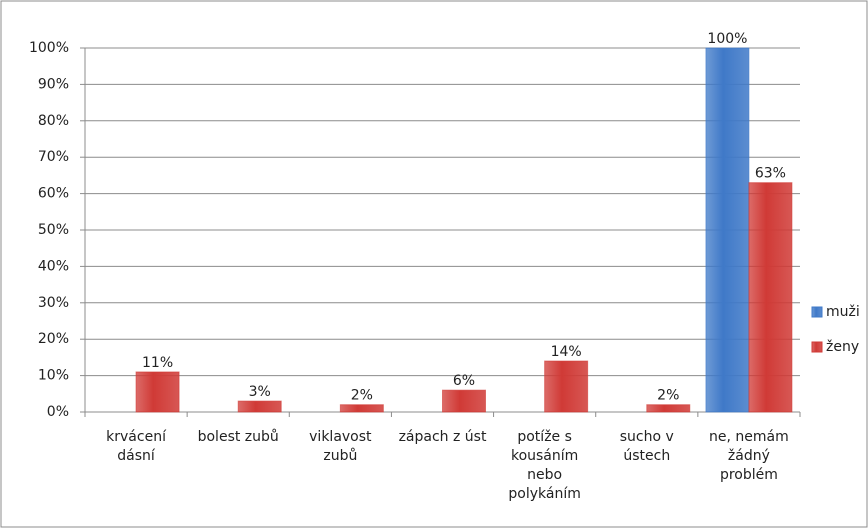  Describe the element at coordinates (53, 376) in the screenshot. I see `y-tick-label: 10%` at that location.